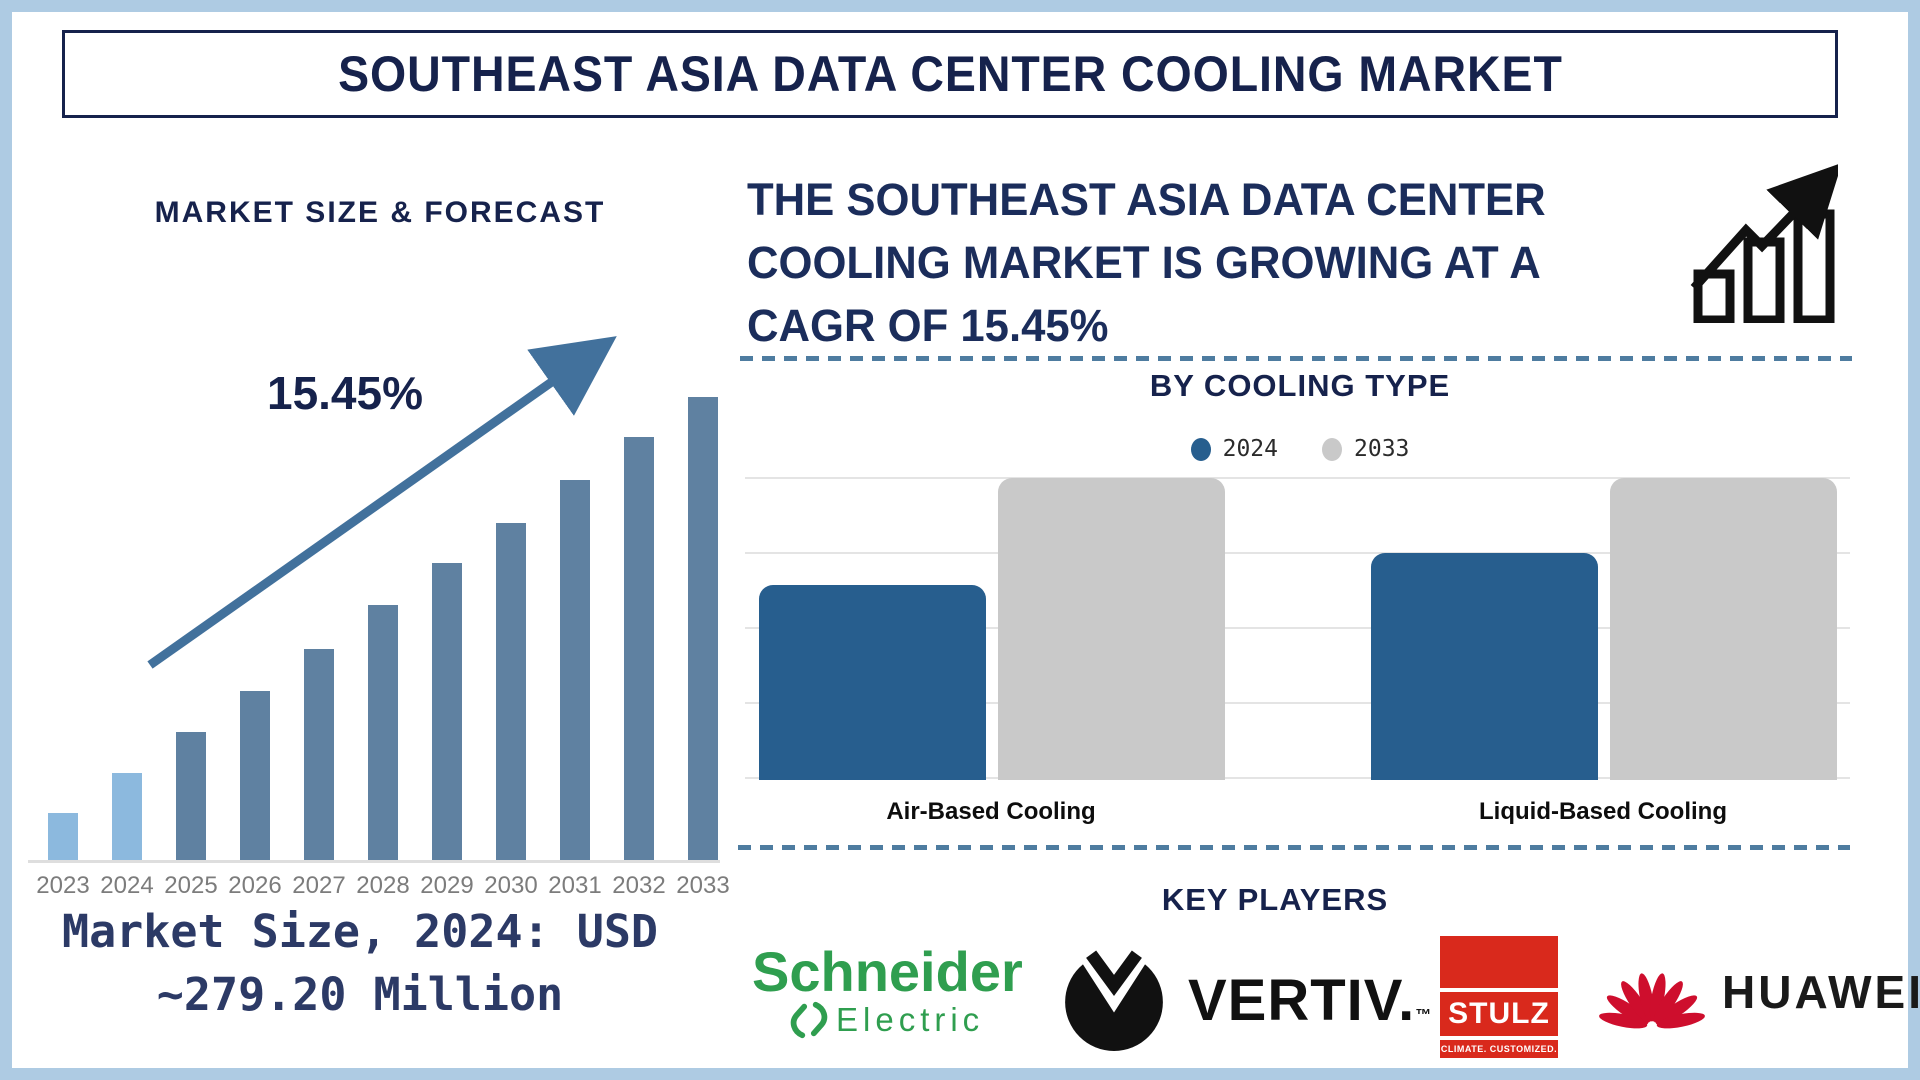  What do you see at coordinates (1144, 262) in the screenshot?
I see `cagr-statement-line2: COOLING MARKET IS GROWING AT A` at bounding box center [1144, 262].